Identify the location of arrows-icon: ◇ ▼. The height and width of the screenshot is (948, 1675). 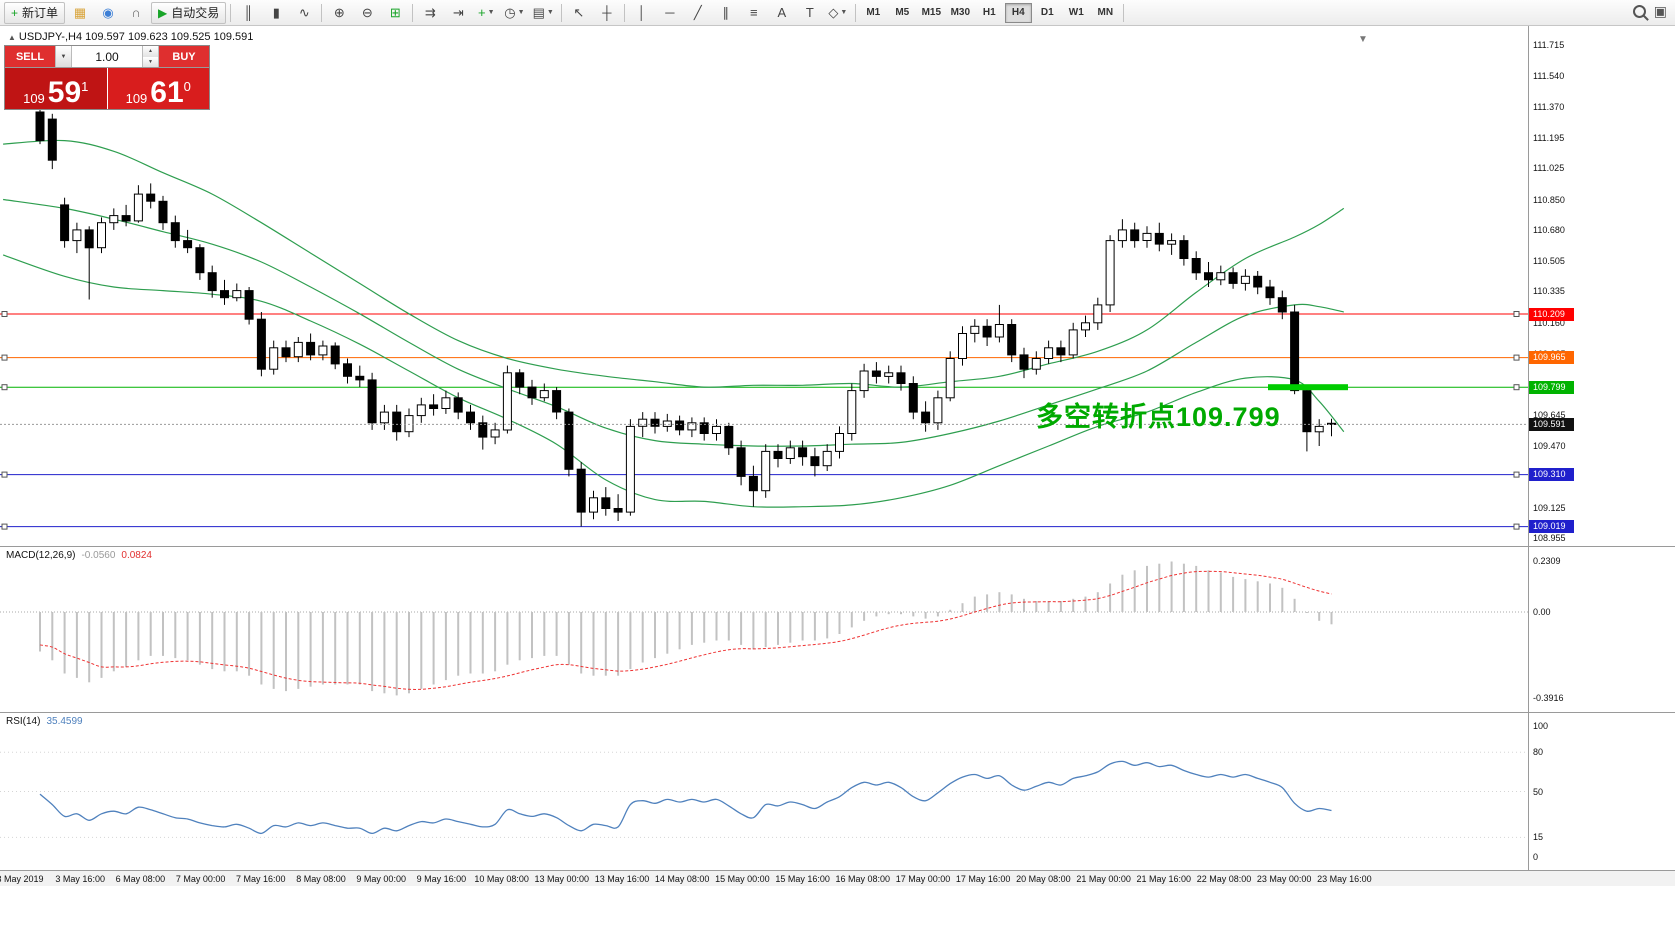
(838, 13).